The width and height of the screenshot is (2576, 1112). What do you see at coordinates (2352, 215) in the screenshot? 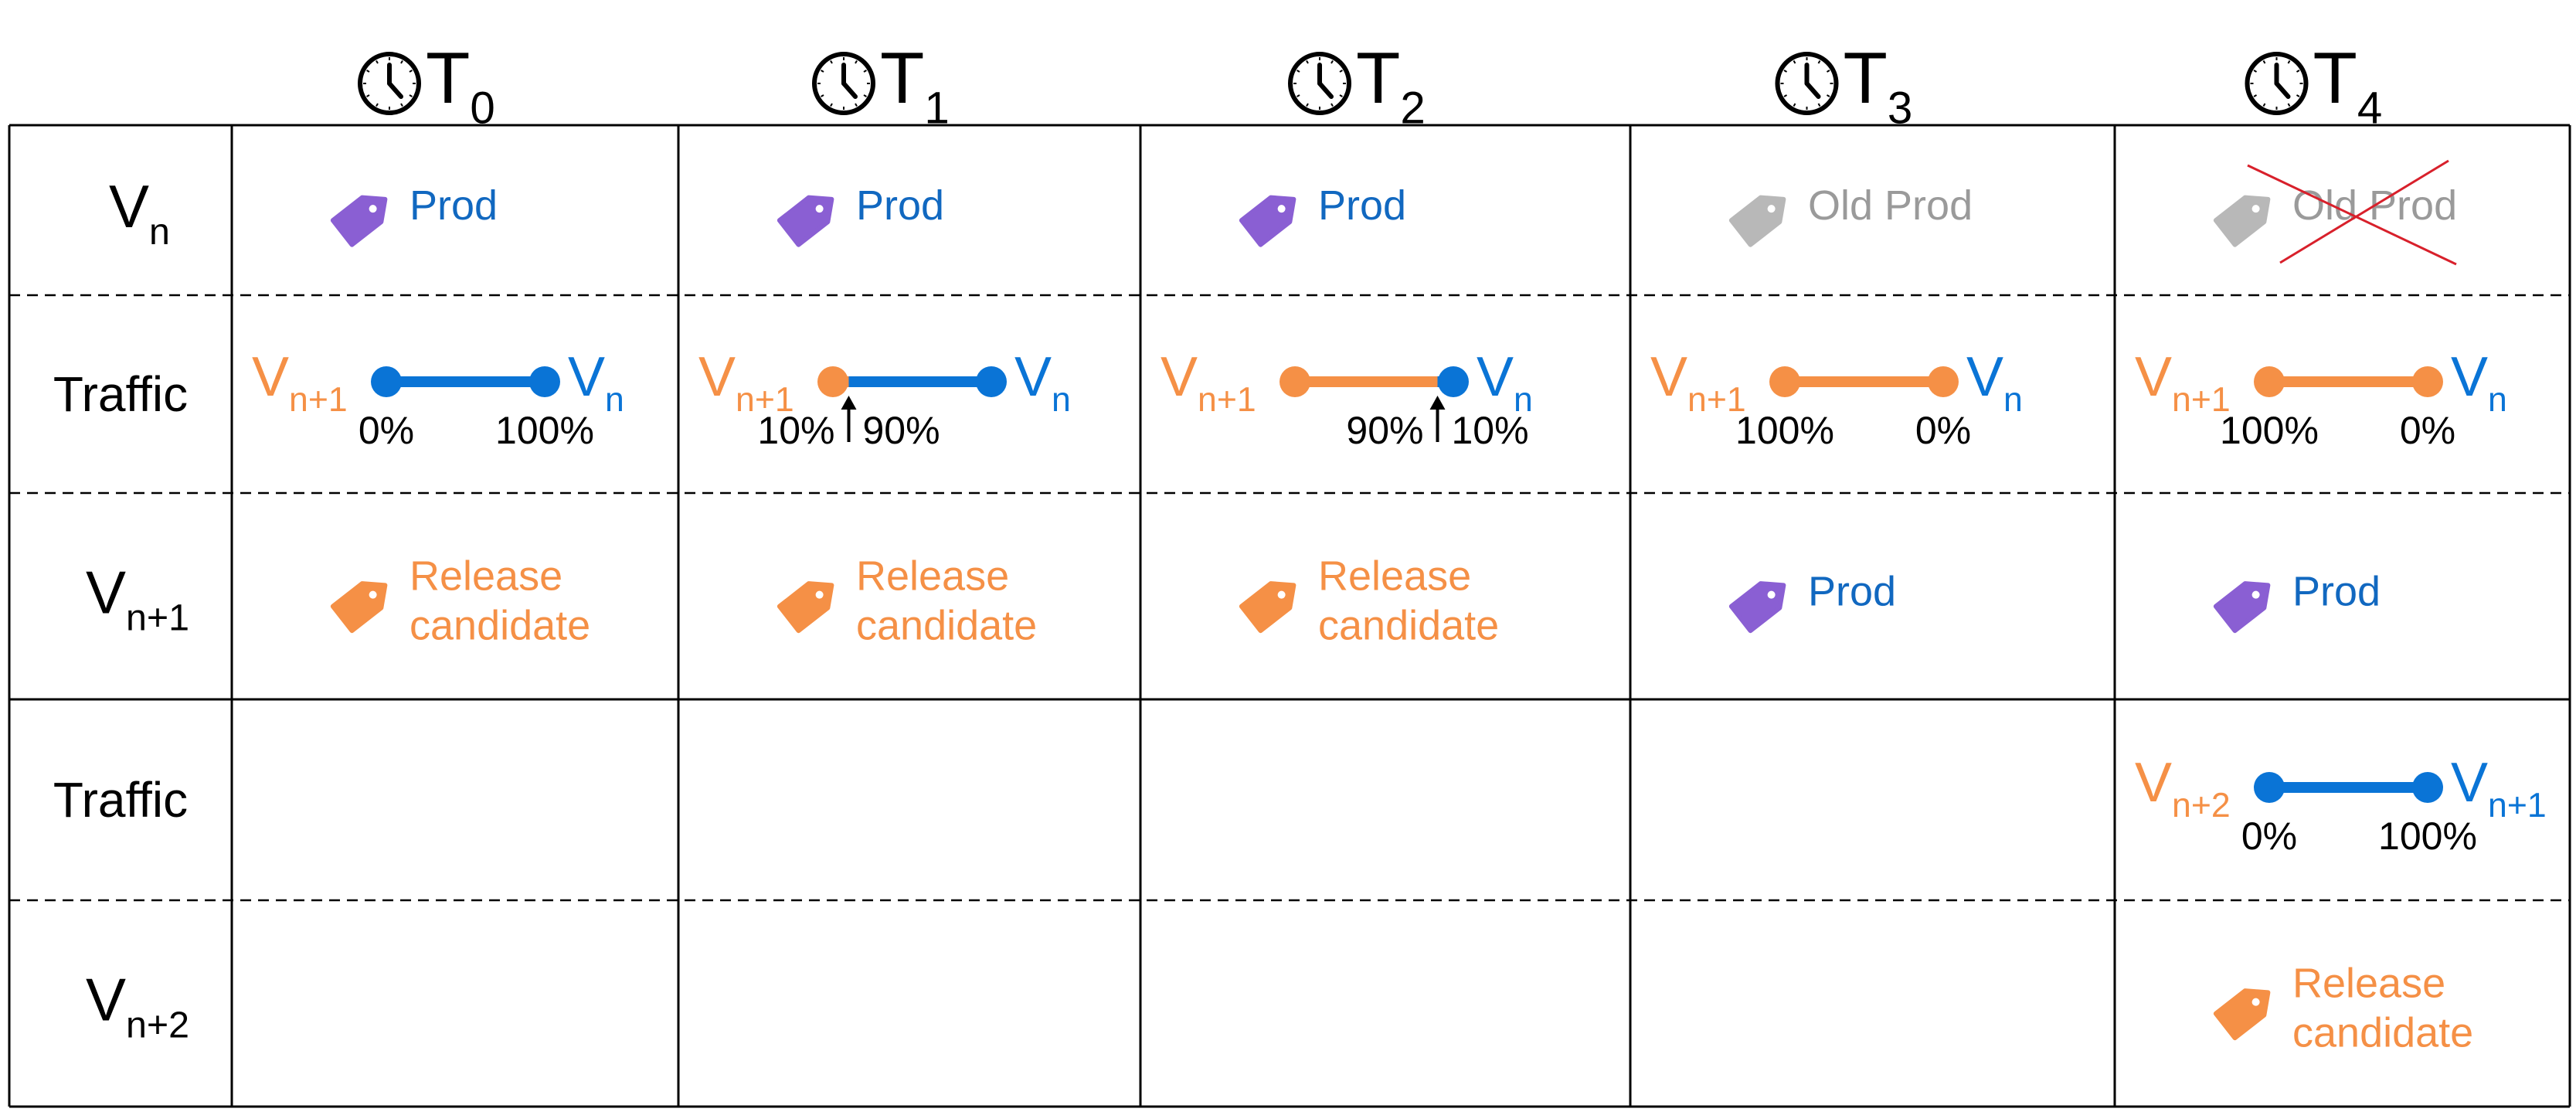
I see `cross-out-line` at bounding box center [2352, 215].